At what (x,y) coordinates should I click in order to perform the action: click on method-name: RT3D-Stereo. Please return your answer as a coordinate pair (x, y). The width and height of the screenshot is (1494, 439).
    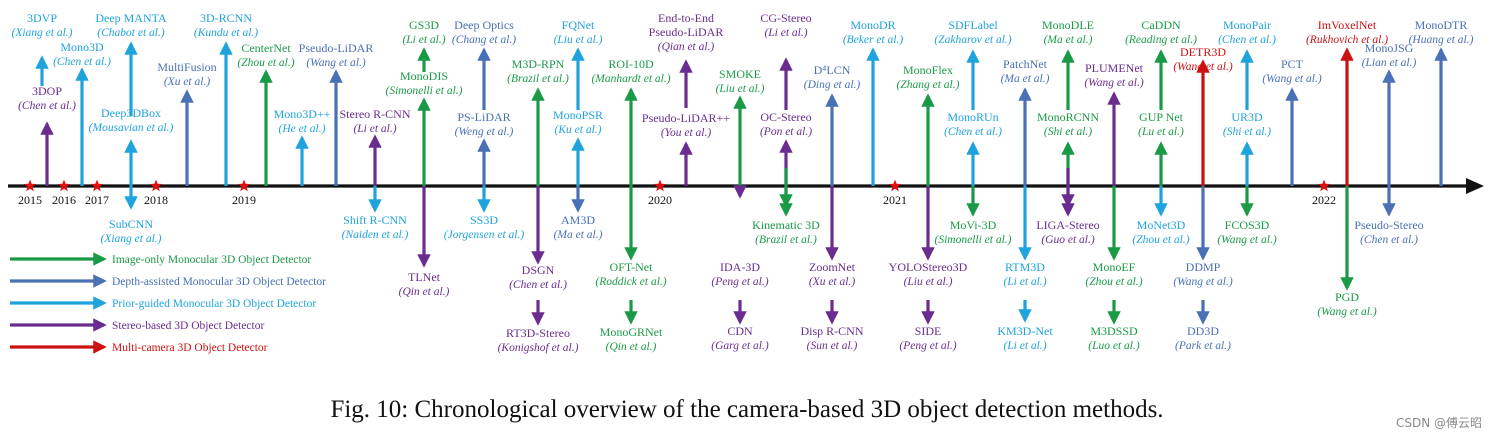
    Looking at the image, I should click on (538, 333).